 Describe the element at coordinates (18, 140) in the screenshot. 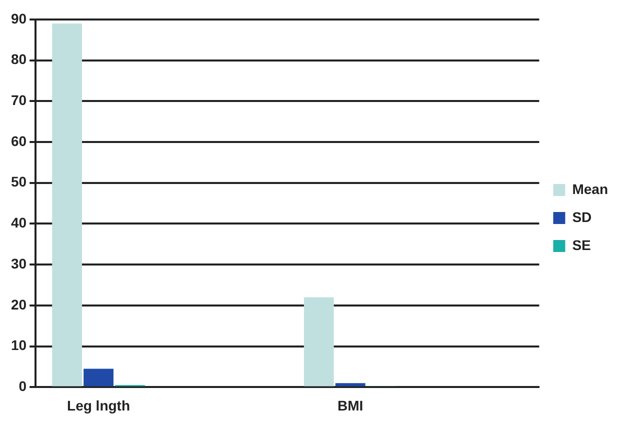

I see `y-tick-label: 60` at that location.